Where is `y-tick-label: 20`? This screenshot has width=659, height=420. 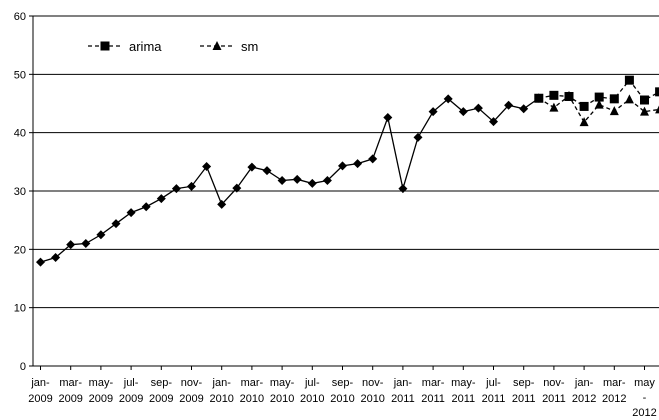 y-tick-label: 20 is located at coordinates (20, 250).